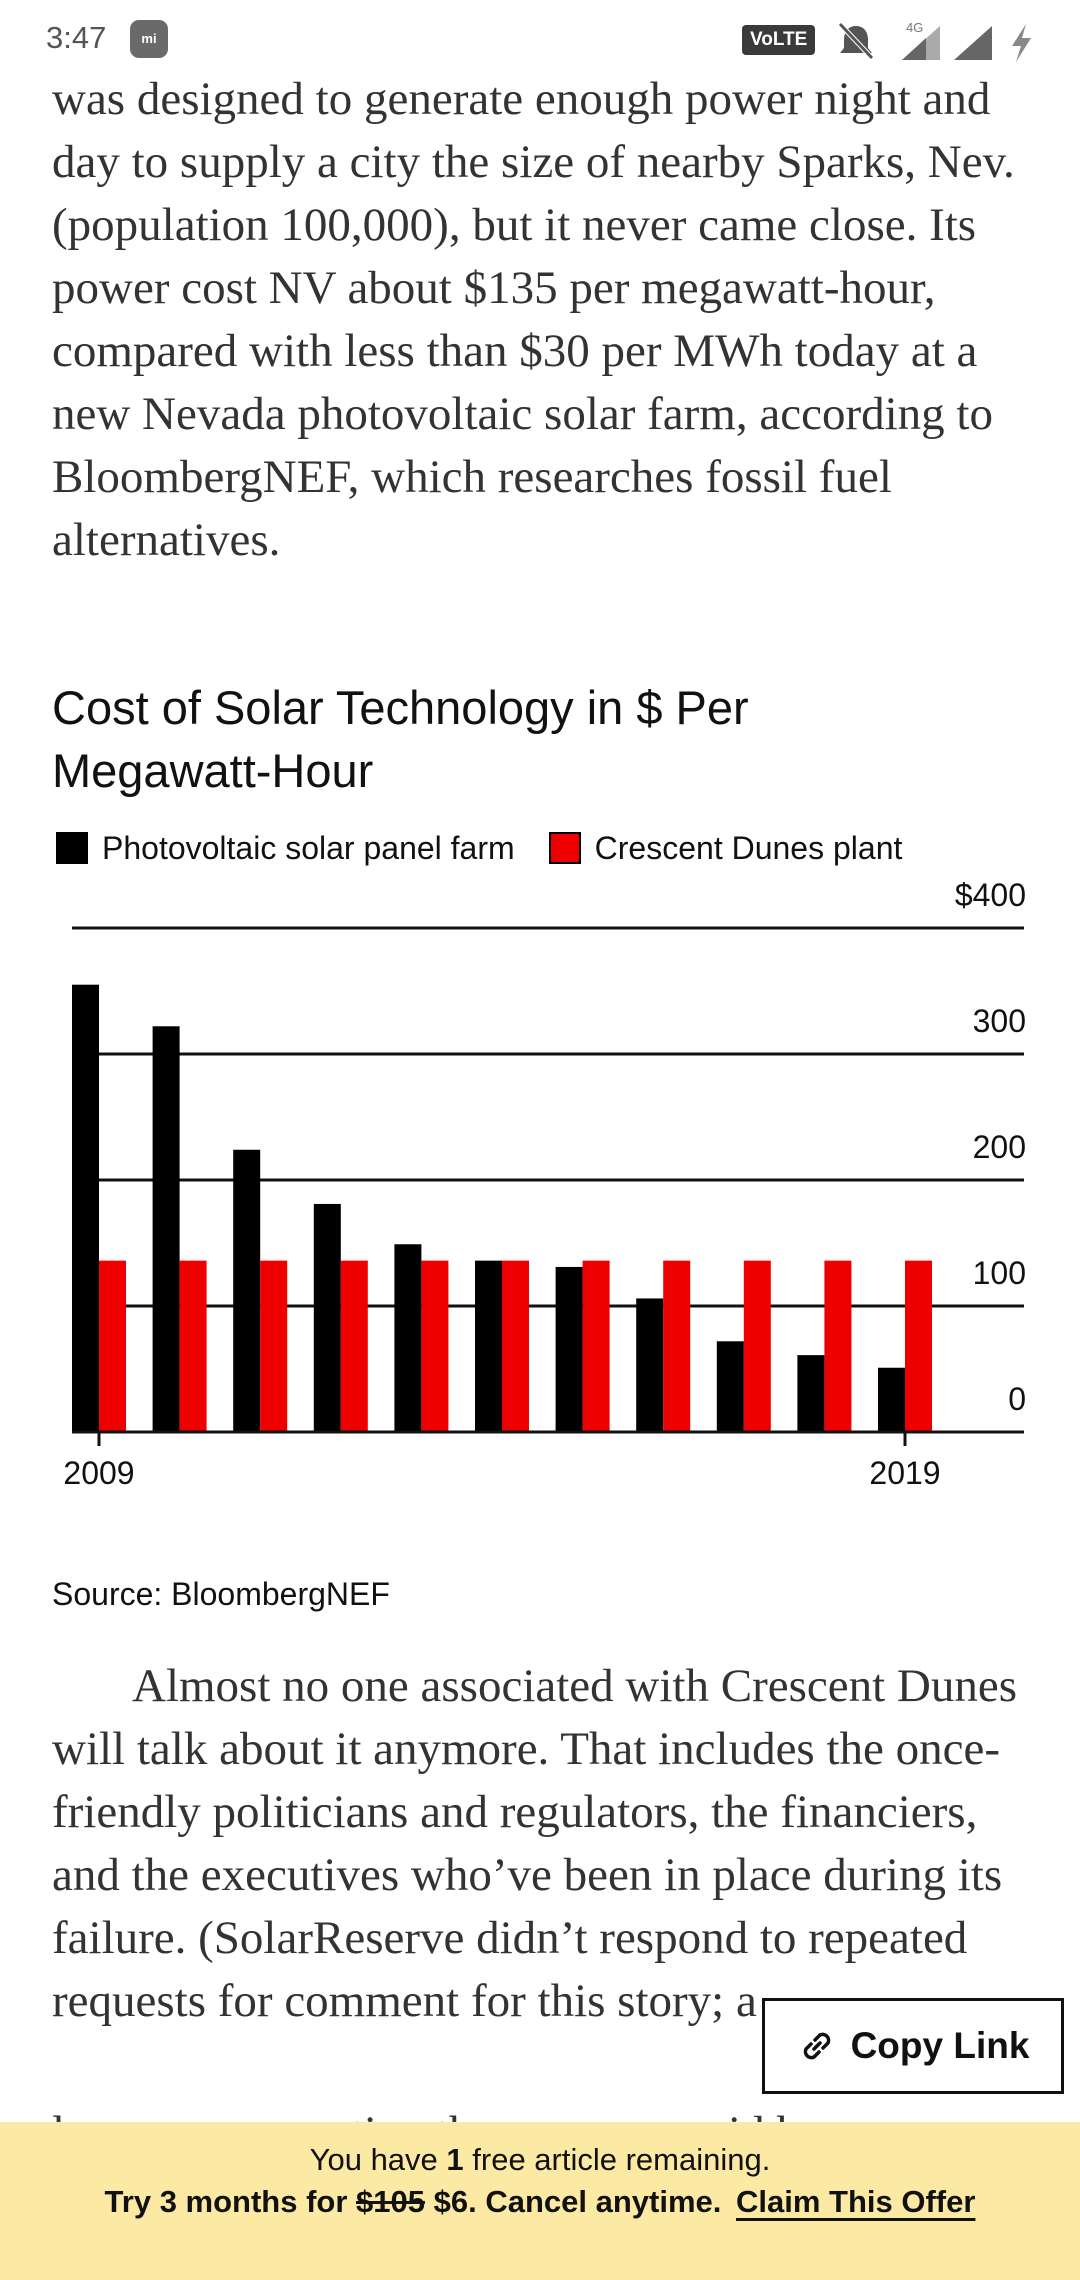  What do you see at coordinates (990, 895) in the screenshot?
I see `y-tick-label: $400` at bounding box center [990, 895].